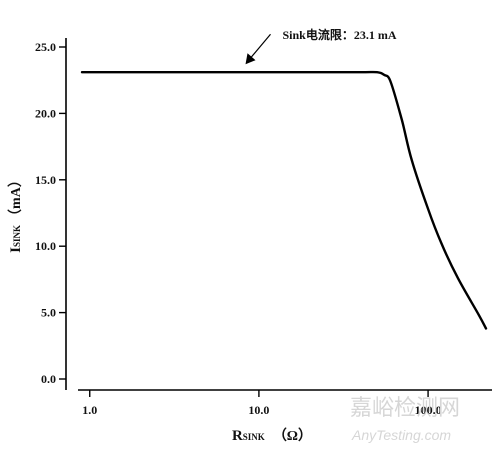 This screenshot has height=450, width=500. What do you see at coordinates (17, 236) in the screenshot?
I see `y-axis-label-sub: SINK` at bounding box center [17, 236].